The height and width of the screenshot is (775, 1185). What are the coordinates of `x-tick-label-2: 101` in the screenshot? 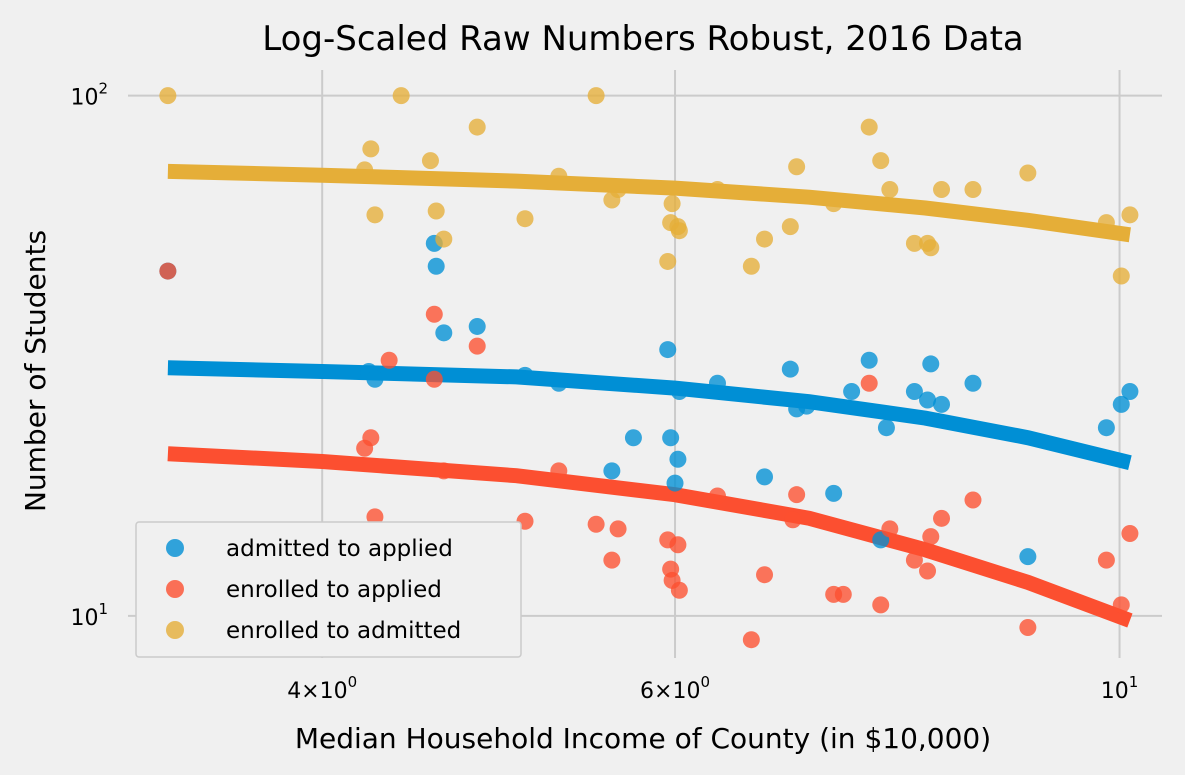 It's located at (1120, 688).